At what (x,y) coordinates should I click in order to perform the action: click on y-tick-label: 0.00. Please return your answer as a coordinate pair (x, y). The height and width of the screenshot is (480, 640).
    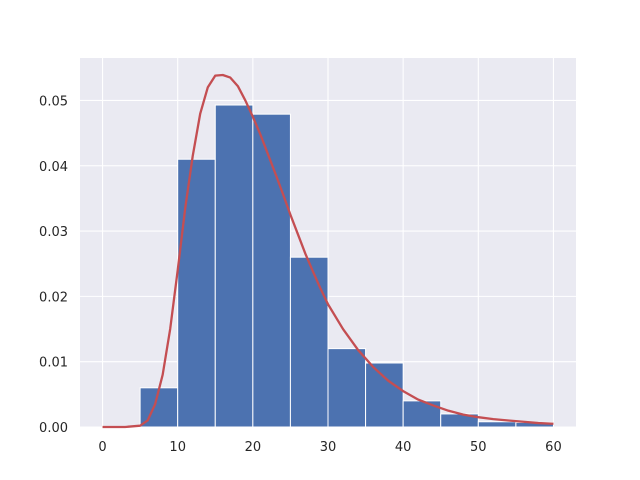
    Looking at the image, I should click on (53, 428).